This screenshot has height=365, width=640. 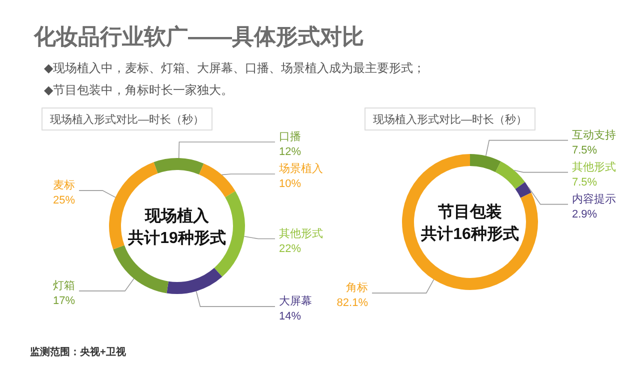 What do you see at coordinates (177, 216) in the screenshot?
I see `text: 现场植入` at bounding box center [177, 216].